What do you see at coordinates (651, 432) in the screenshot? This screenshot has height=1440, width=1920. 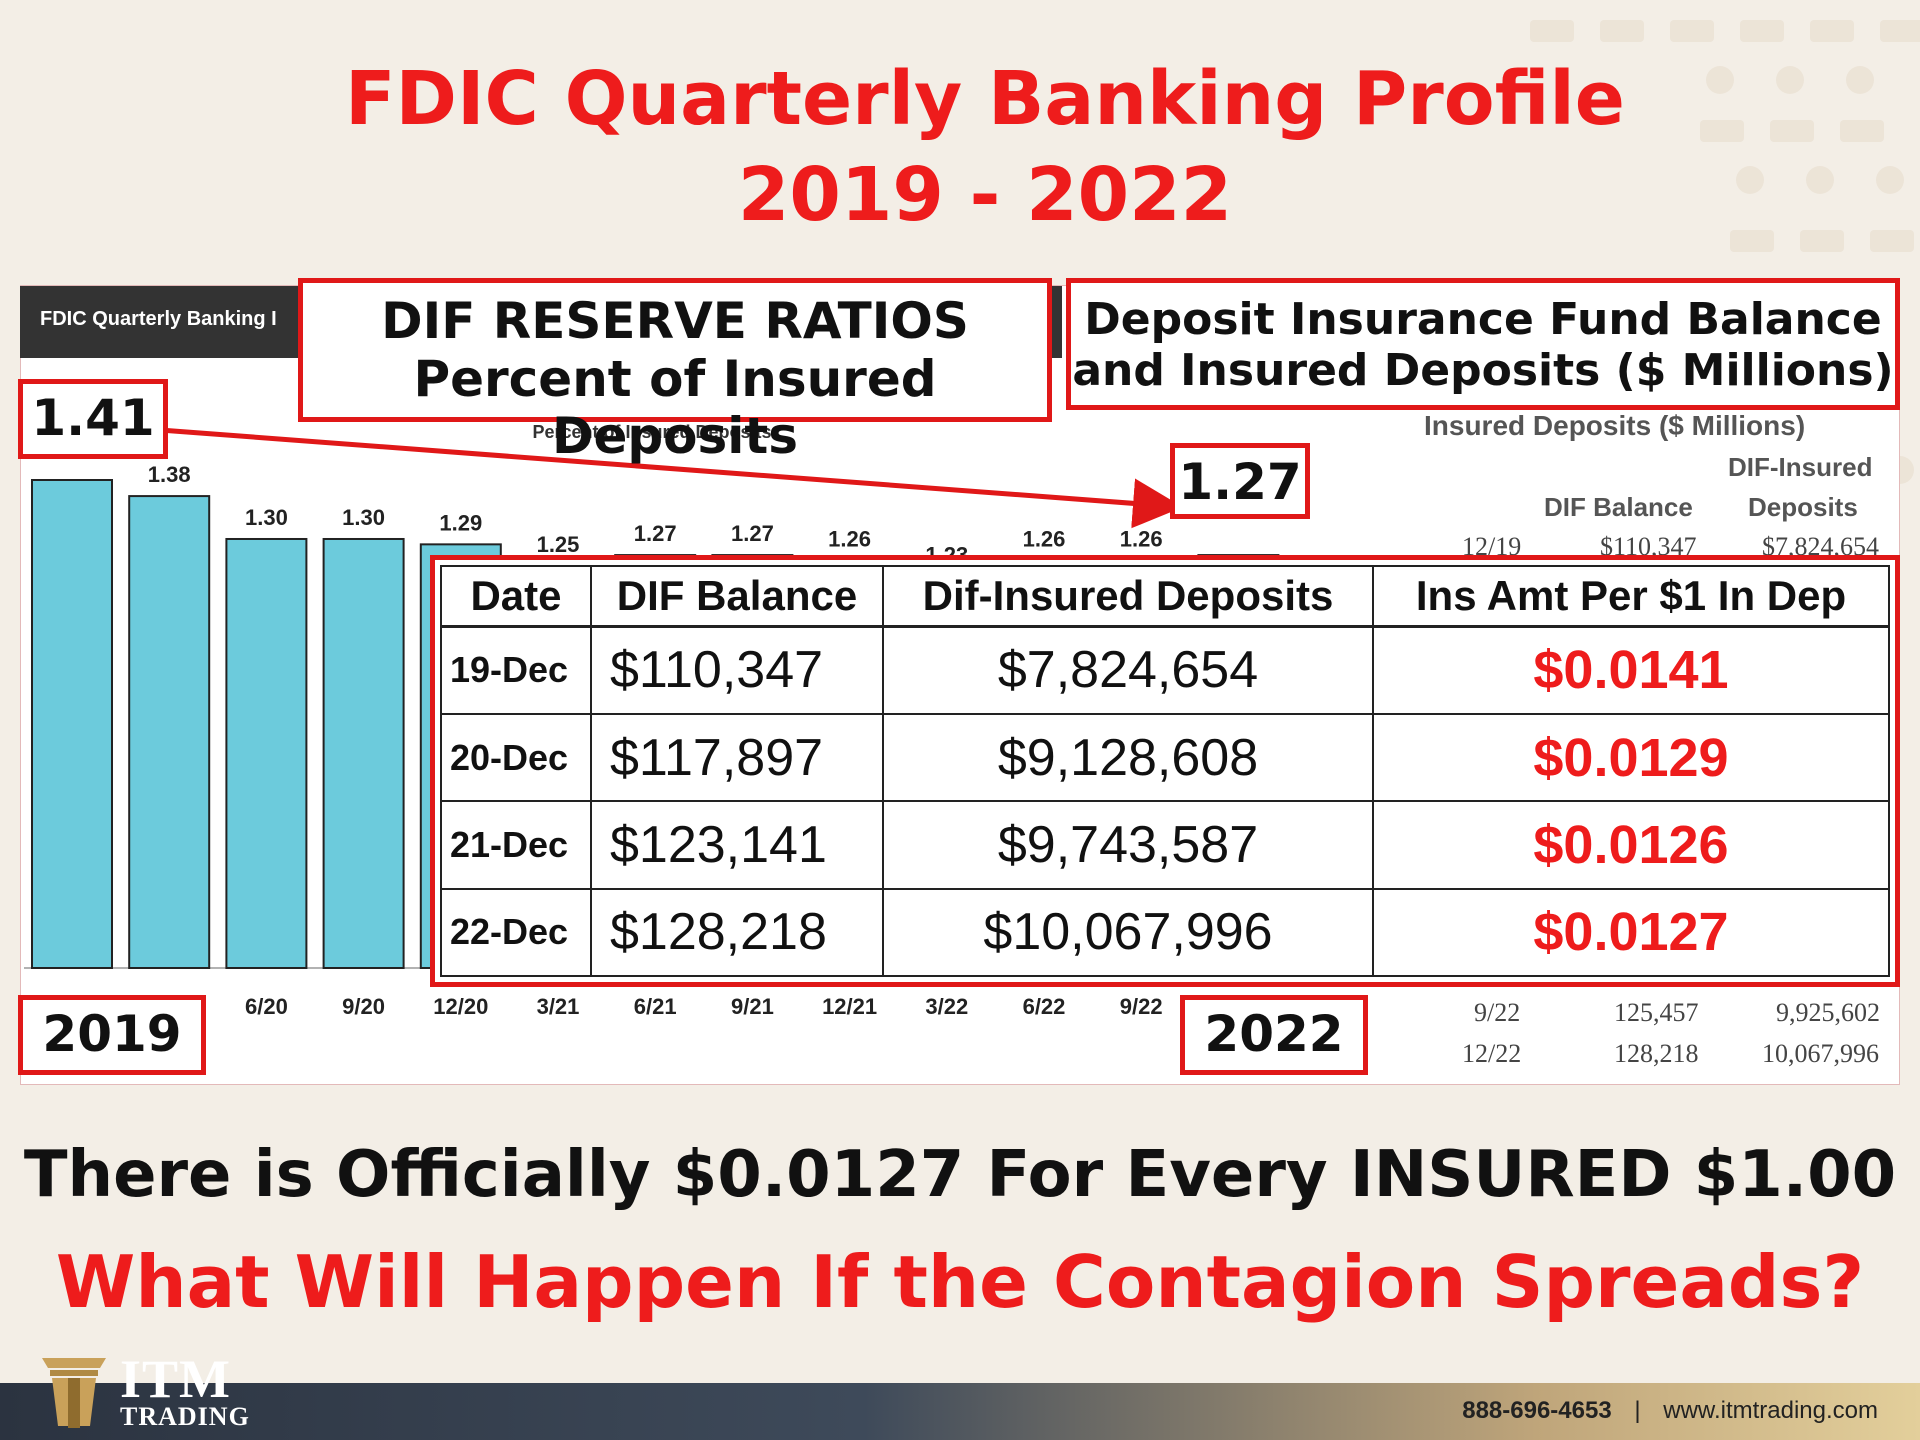 I see `chart-subtitle: Percent of Insured Deposits` at bounding box center [651, 432].